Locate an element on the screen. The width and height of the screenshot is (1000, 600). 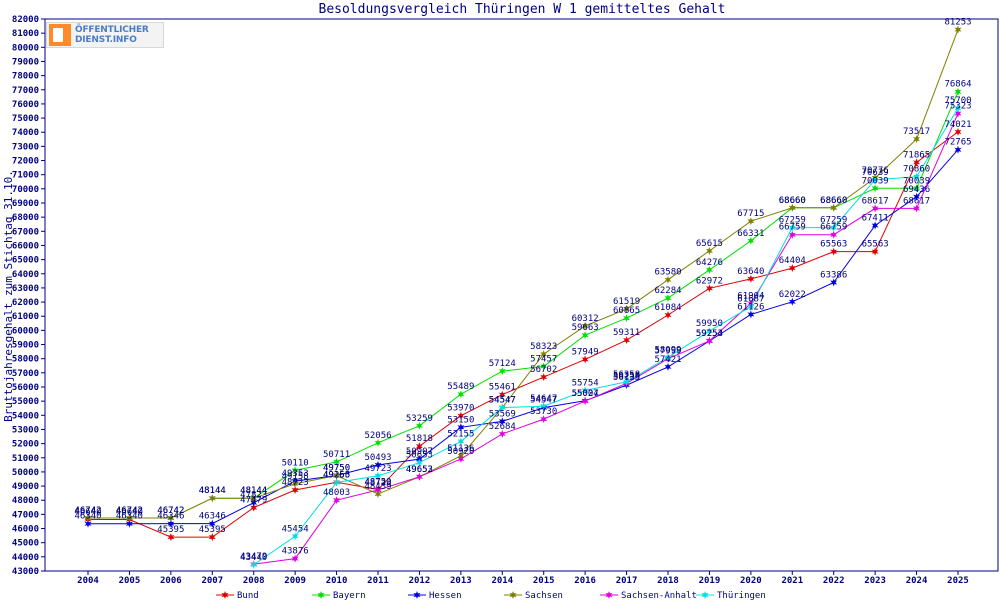
x-tick-label: 2018 is located at coordinates (668, 581).